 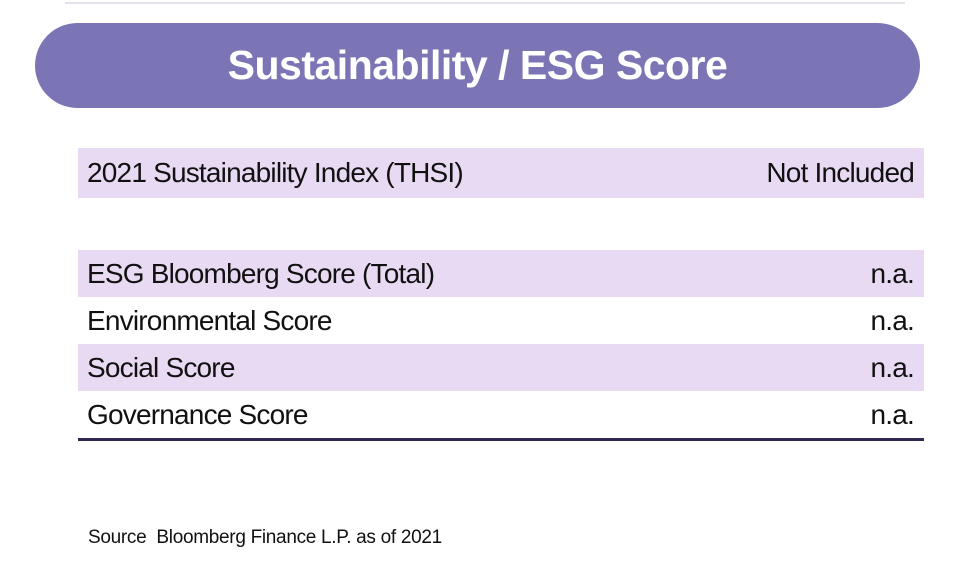 What do you see at coordinates (117, 537) in the screenshot?
I see `source-label: Source` at bounding box center [117, 537].